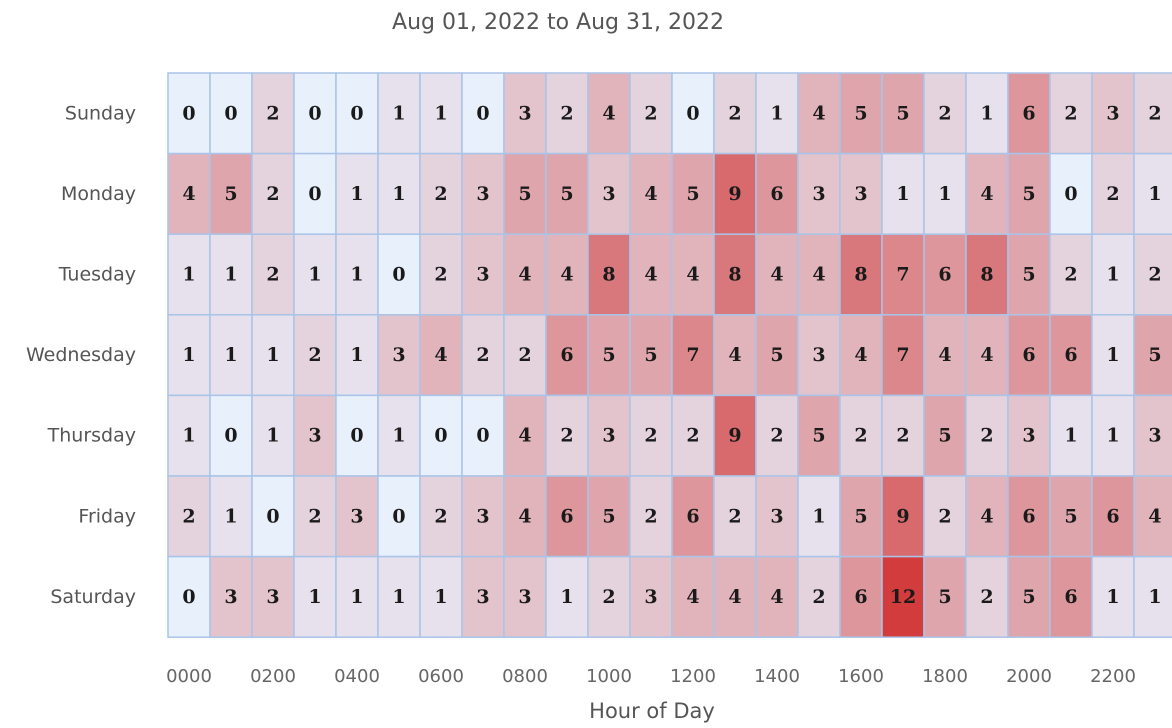 This screenshot has width=1172, height=728. Describe the element at coordinates (734, 275) in the screenshot. I see `cell-value-label: 8` at that location.